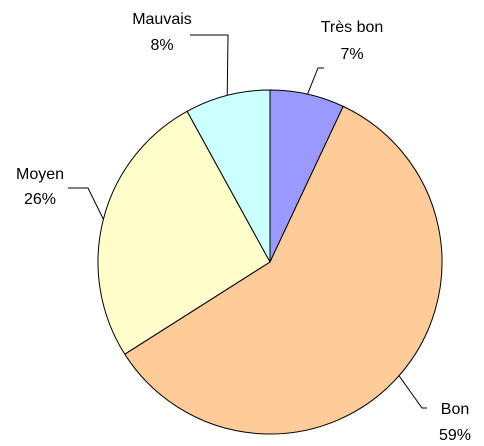 This screenshot has height=446, width=484. Describe the element at coordinates (455, 409) in the screenshot. I see `slice-label: Bon` at that location.